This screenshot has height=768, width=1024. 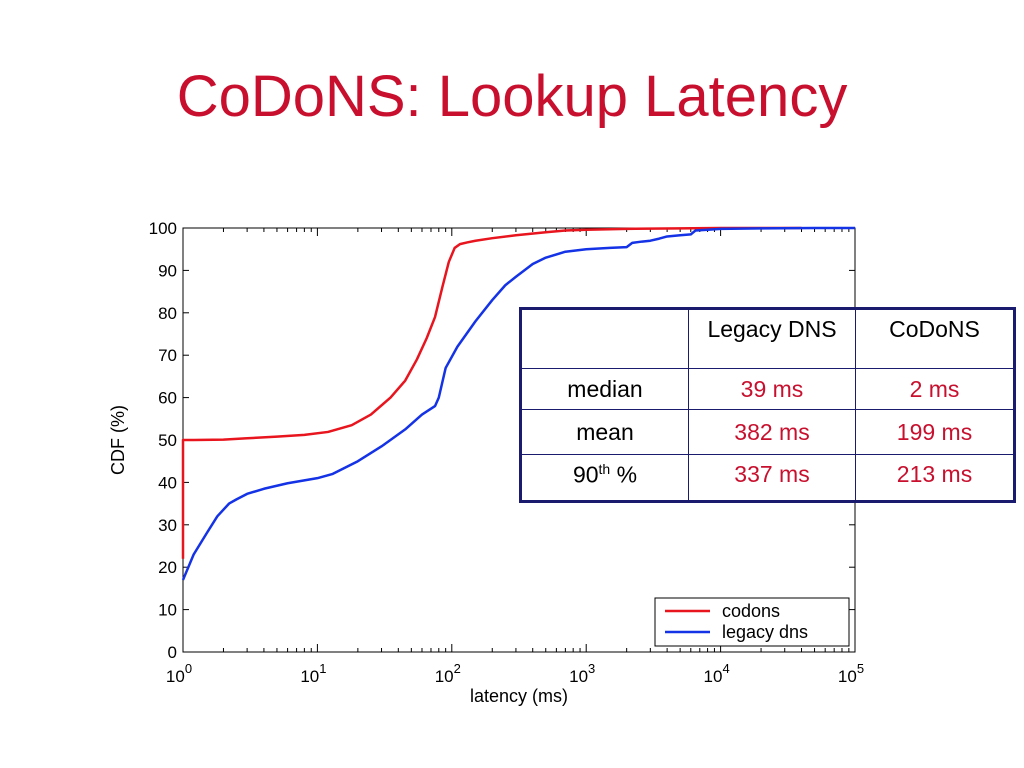 I want to click on table-row: 90th % 337 ms 213 ms, so click(x=767, y=478).